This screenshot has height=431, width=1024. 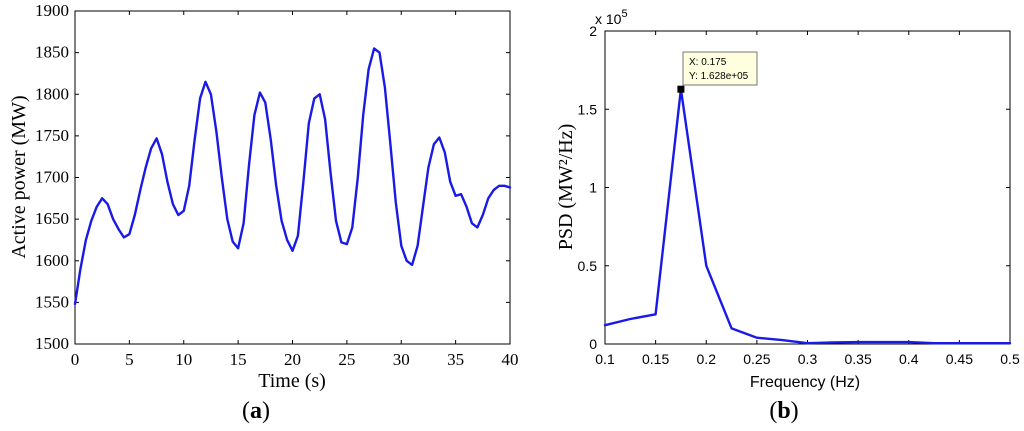 What do you see at coordinates (808, 359) in the screenshot?
I see `x-tick-label-b: 0.3` at bounding box center [808, 359].